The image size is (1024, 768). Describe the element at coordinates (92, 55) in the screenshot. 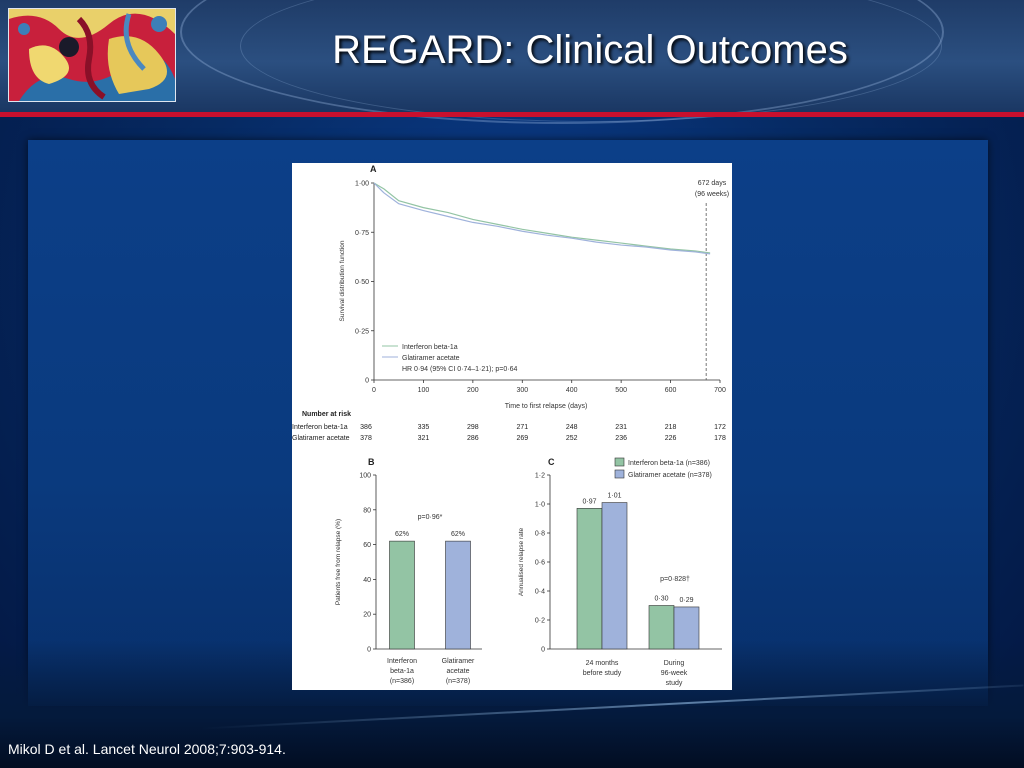

I see `microscopy-logo-image` at that location.